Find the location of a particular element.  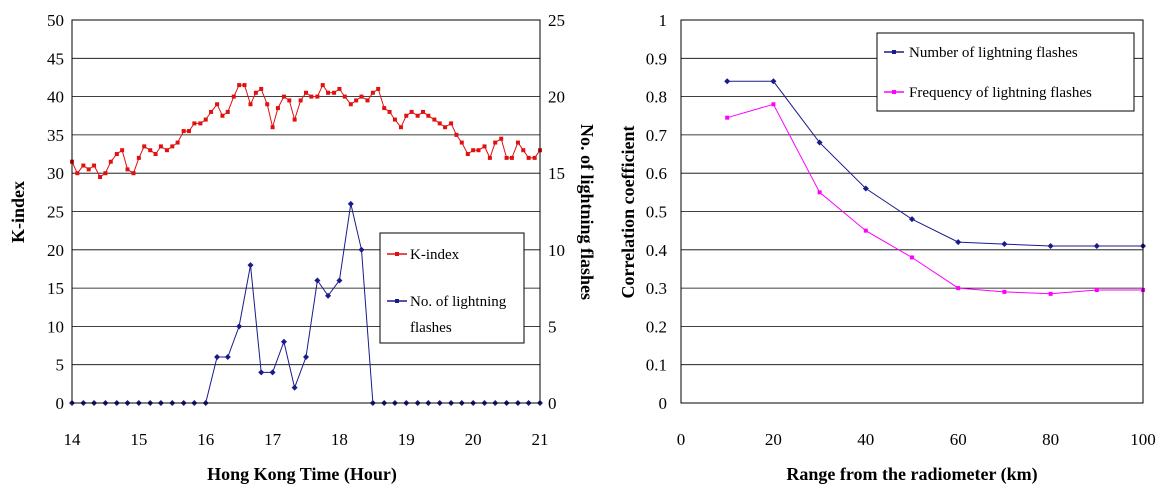

left-y2-axis-title: No. of lightning flashes is located at coordinates (587, 212).